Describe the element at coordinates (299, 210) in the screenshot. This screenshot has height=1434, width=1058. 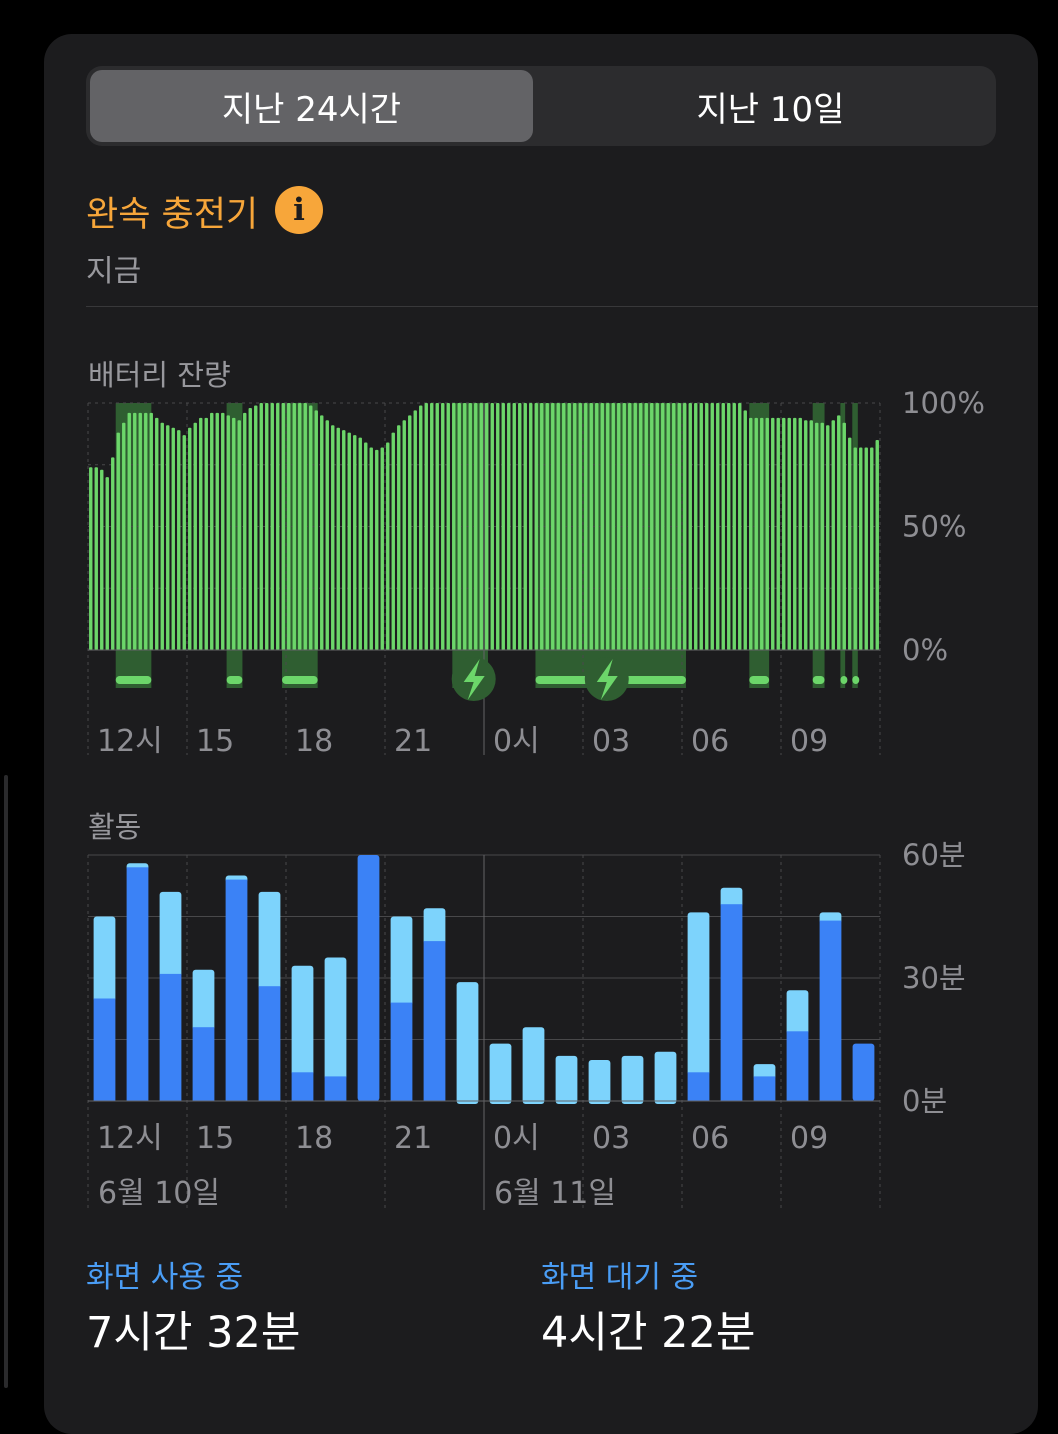
I see `info-icon: i` at that location.